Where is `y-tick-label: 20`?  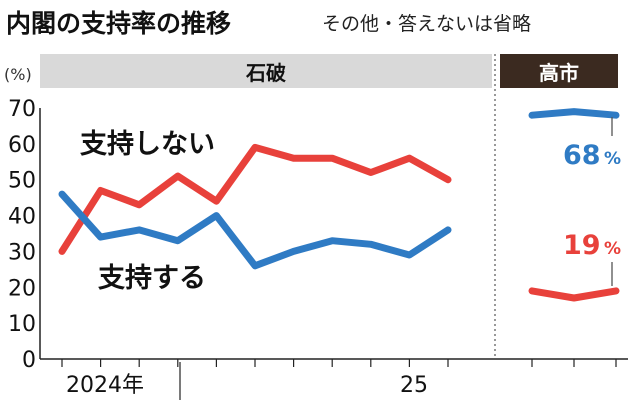 y-tick-label: 20 is located at coordinates (22, 288).